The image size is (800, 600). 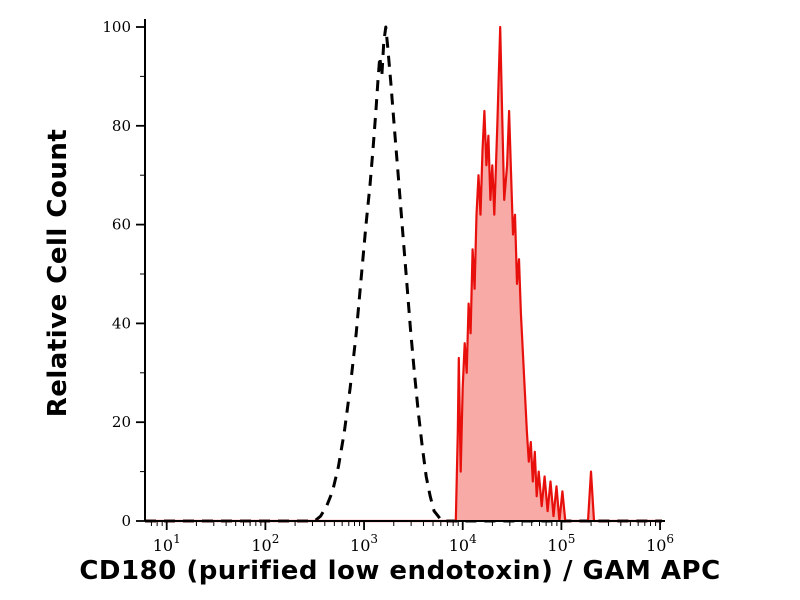 I want to click on x-tick-label: 10⁶, so click(x=660, y=543).